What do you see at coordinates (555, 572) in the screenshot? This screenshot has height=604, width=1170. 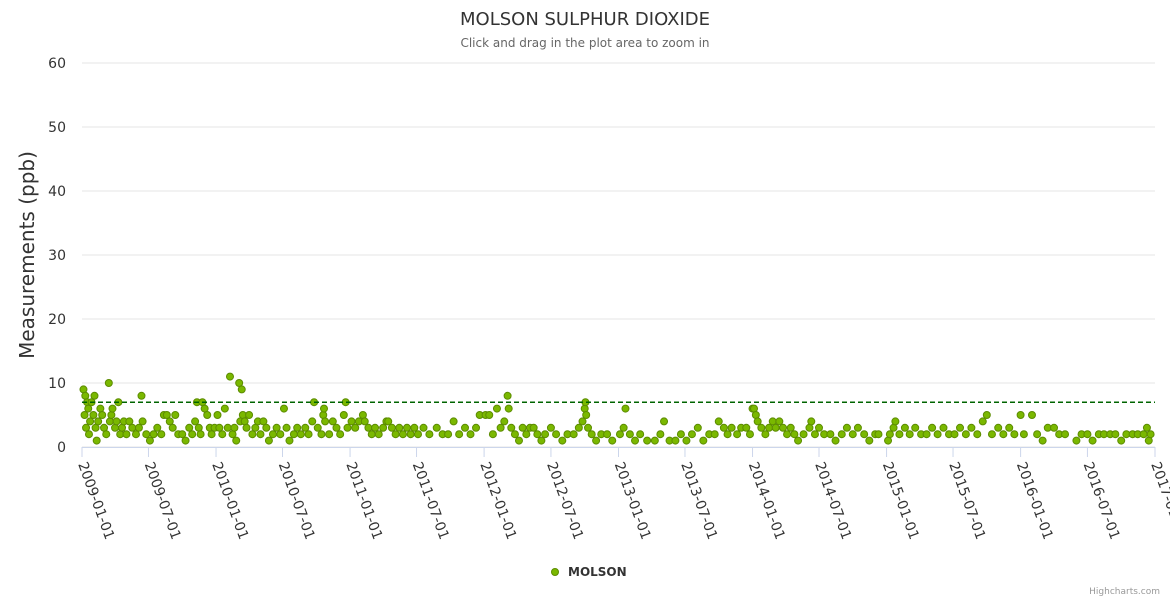 I see `legend-marker-molson` at bounding box center [555, 572].